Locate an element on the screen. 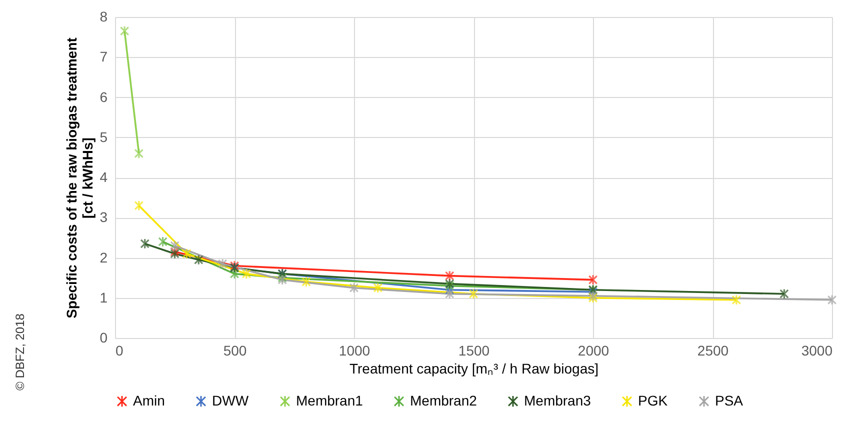 The image size is (854, 423). x-axis-title: Treatment capacity [mₙ³ / h Raw biogas] is located at coordinates (474, 368).